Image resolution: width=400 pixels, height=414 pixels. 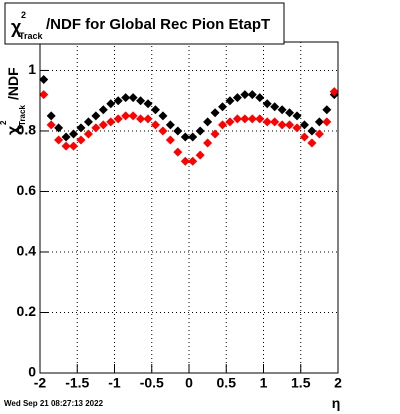 I want to click on x-tick-label: -0.5, so click(x=152, y=383).